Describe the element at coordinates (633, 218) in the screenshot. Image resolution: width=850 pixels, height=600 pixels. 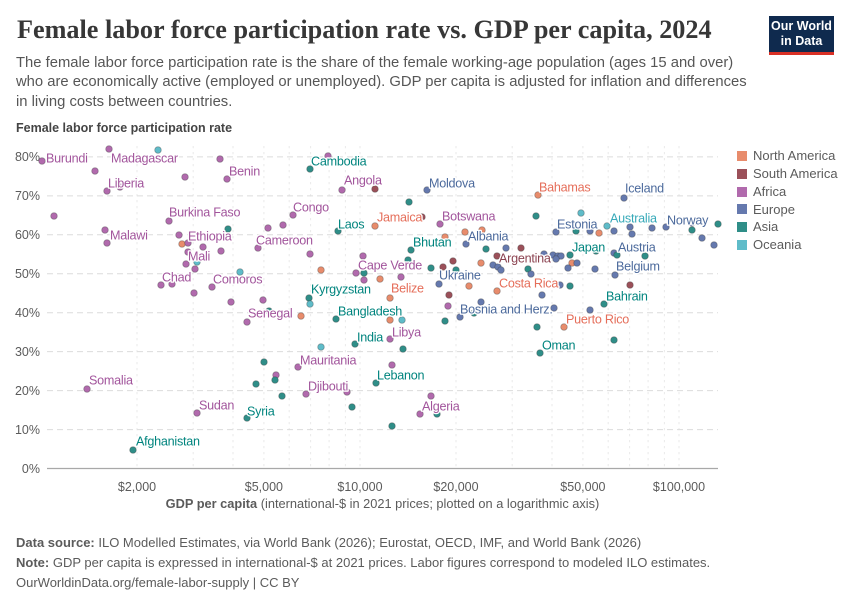
I see `svg-text: Australia` at that location.